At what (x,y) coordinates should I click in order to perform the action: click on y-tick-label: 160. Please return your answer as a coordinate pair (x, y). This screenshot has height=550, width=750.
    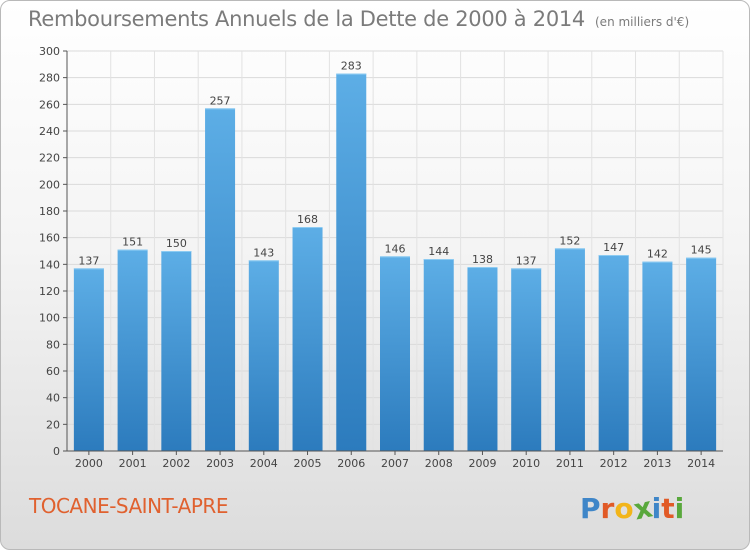
    Looking at the image, I should click on (49, 238).